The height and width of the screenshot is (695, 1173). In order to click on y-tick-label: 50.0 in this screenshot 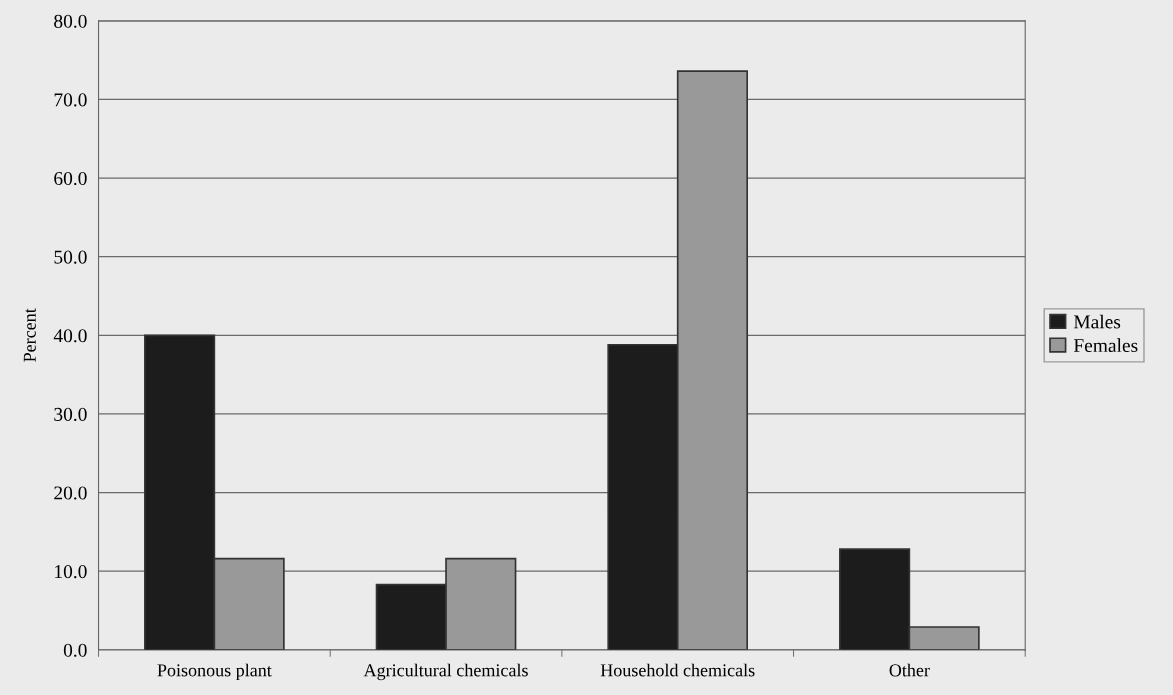, I will do `click(70, 257)`.